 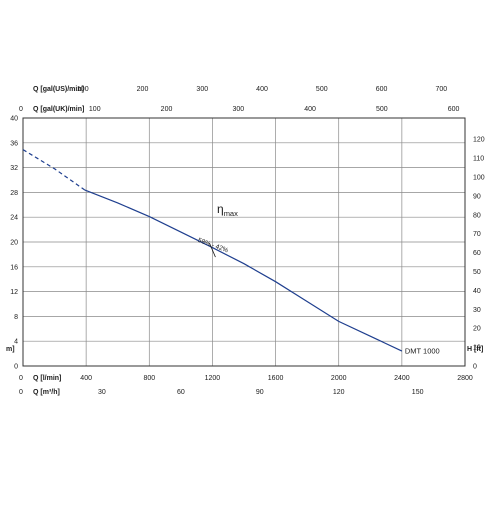 I want to click on top-gal-us-tick-label: 600, so click(x=382, y=89).